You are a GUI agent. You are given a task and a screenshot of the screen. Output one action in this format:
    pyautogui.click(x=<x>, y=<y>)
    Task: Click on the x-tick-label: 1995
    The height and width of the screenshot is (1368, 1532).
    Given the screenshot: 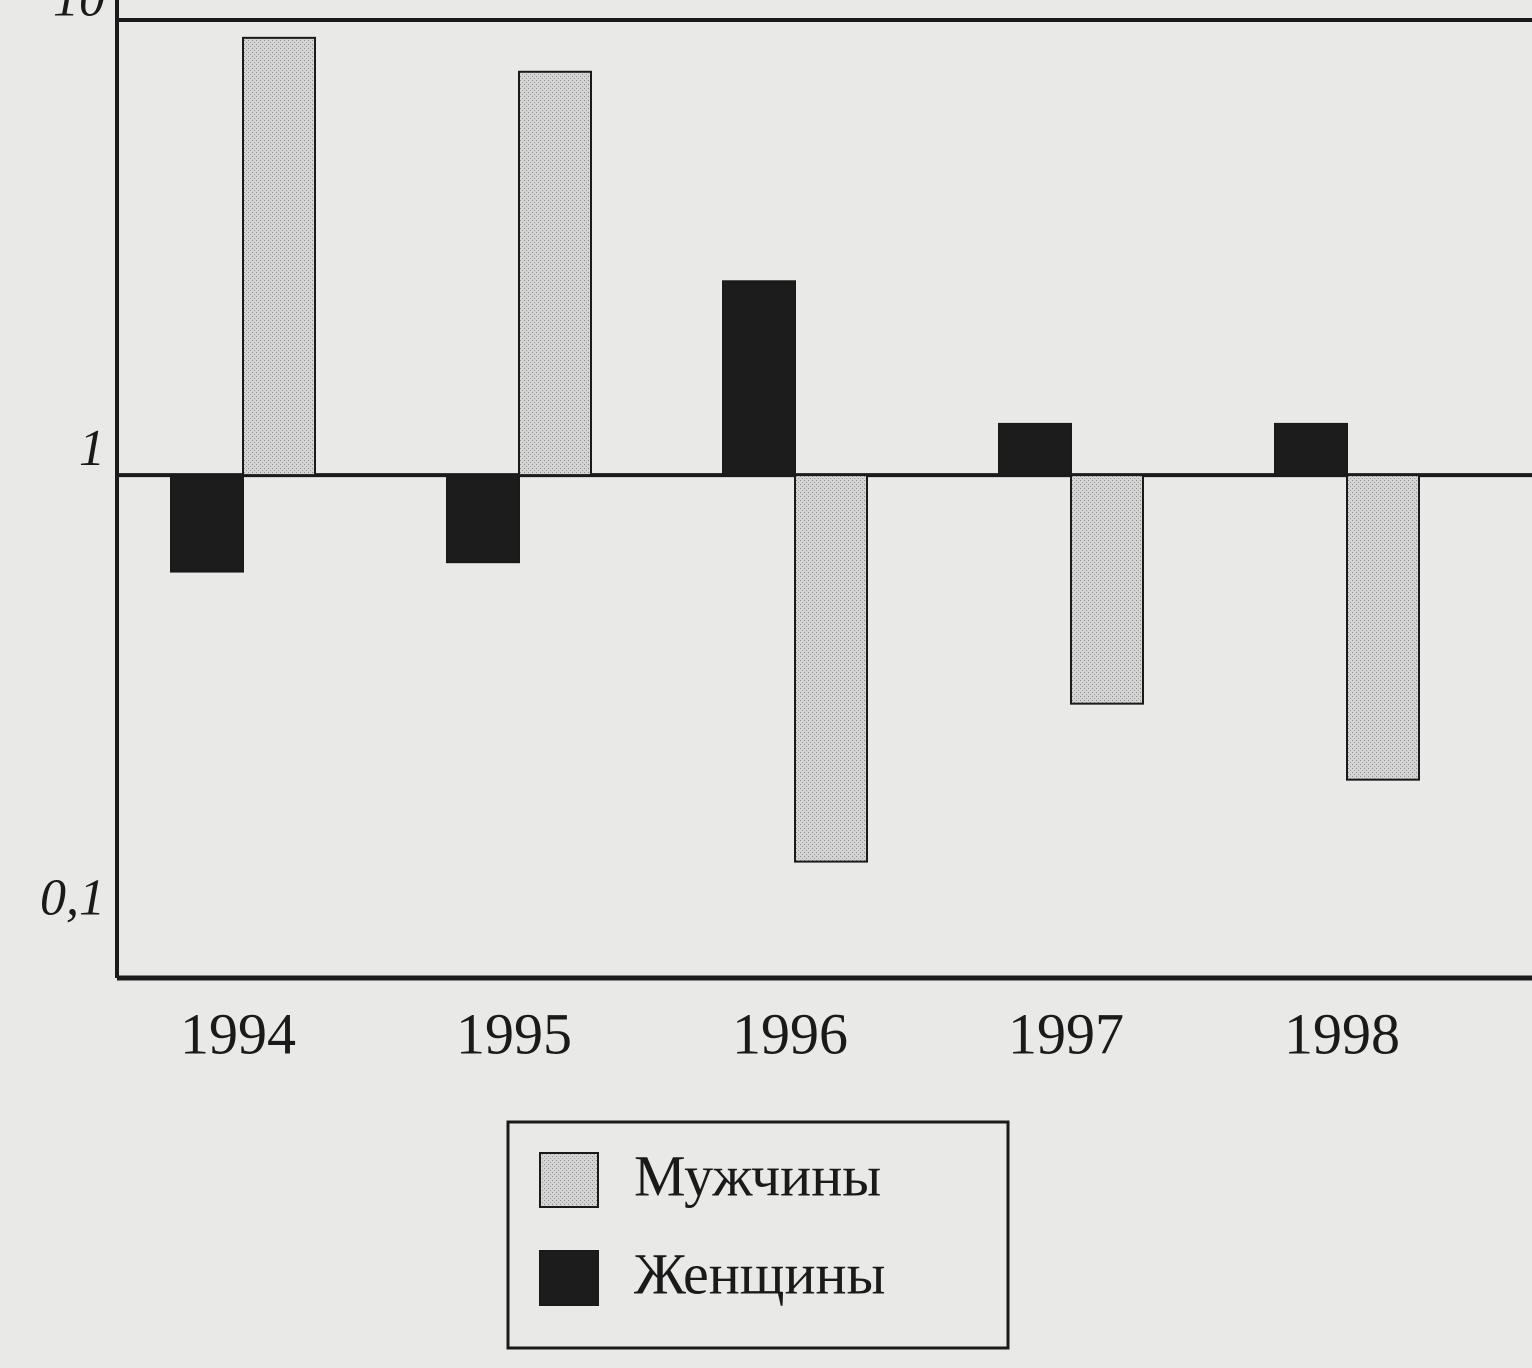 What is the action you would take?
    pyautogui.click(x=514, y=1033)
    